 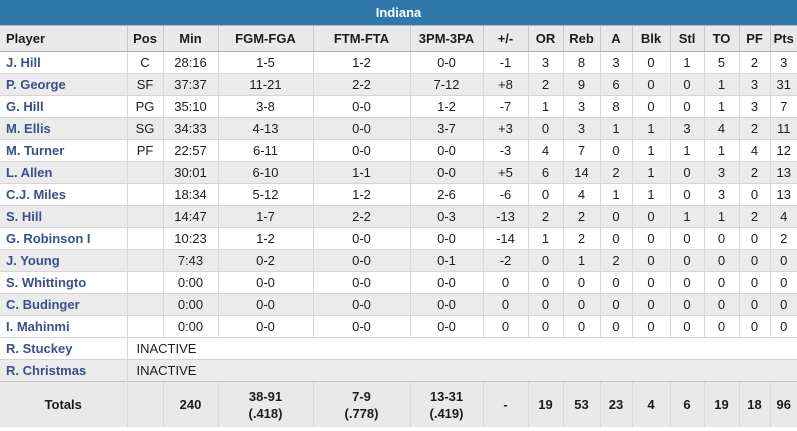 I want to click on totals-label: Totals, so click(x=63, y=404).